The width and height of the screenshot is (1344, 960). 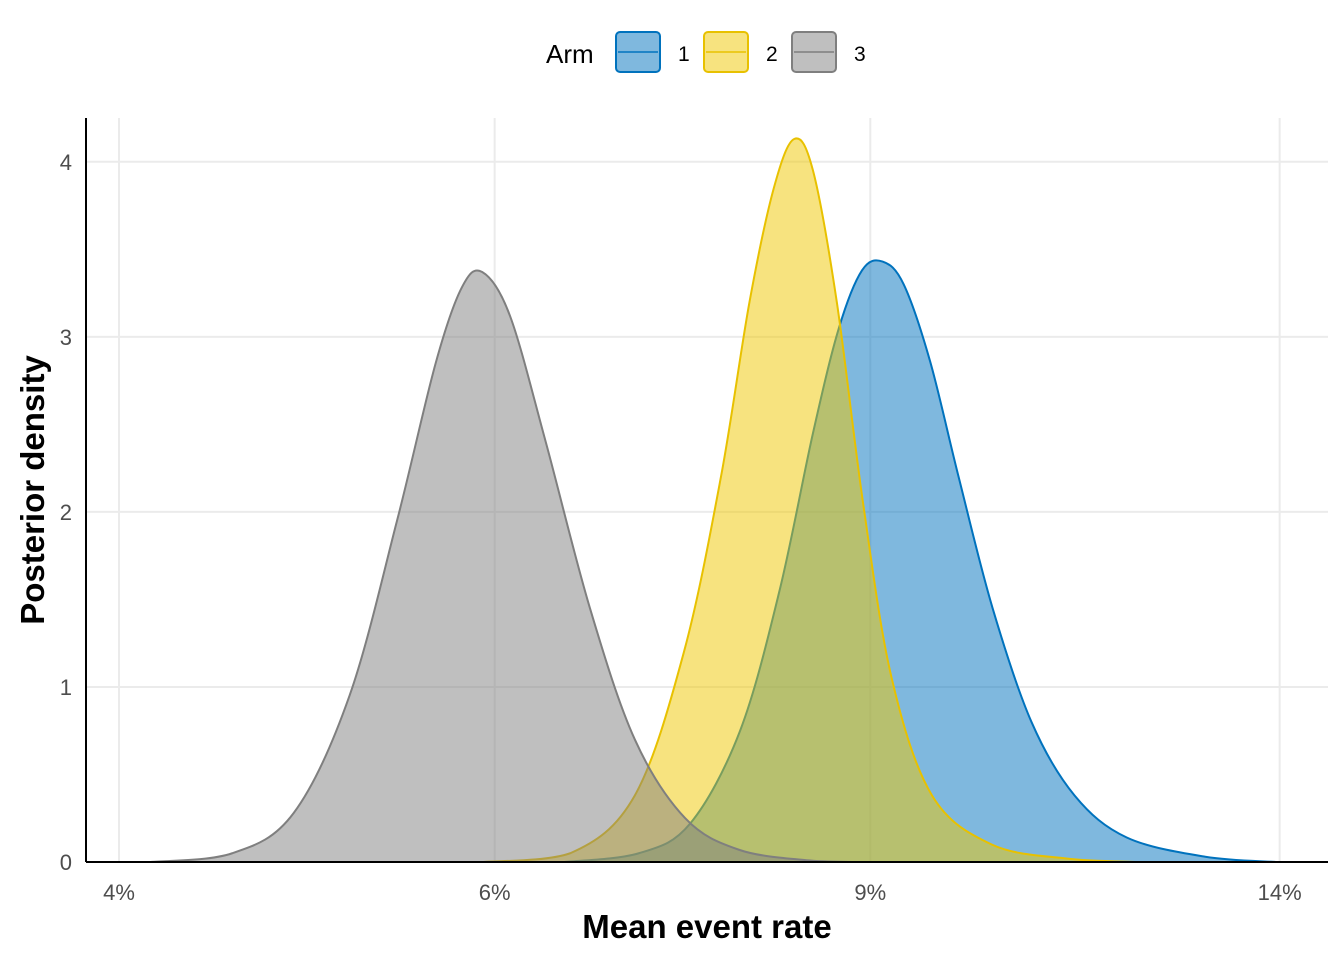 I want to click on x-tick-label: 4%, so click(x=119, y=892).